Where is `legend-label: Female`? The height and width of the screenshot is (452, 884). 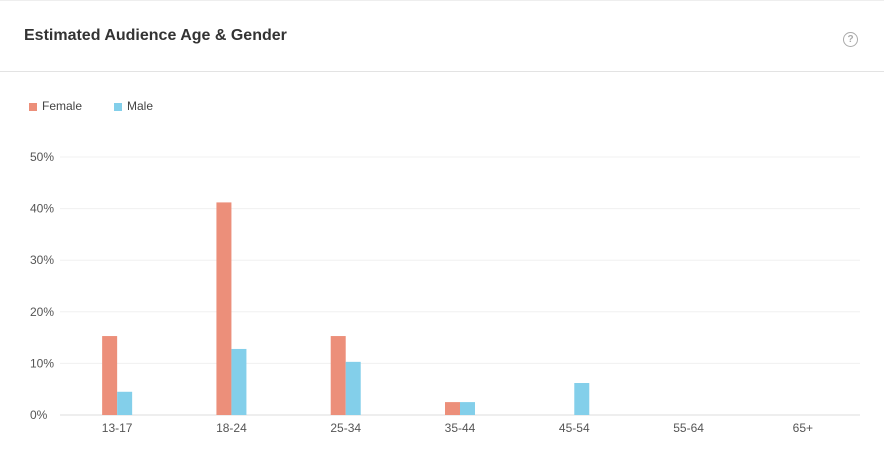 legend-label: Female is located at coordinates (62, 106).